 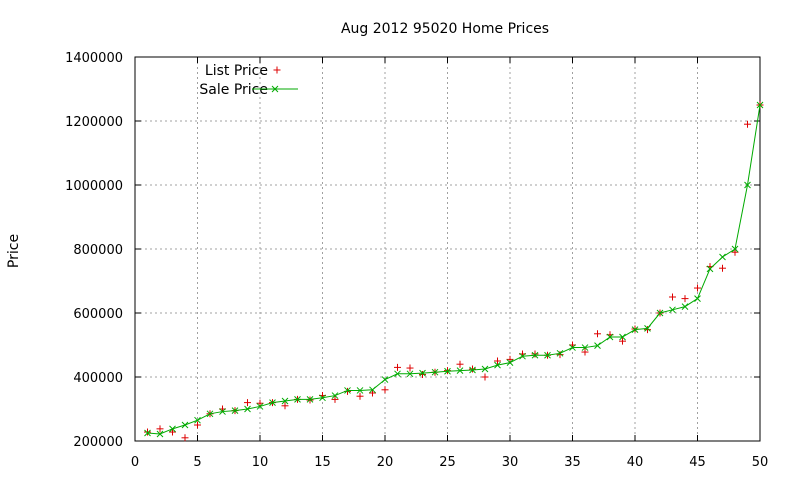 What do you see at coordinates (135, 462) in the screenshot?
I see `x-tick-label: 0` at bounding box center [135, 462].